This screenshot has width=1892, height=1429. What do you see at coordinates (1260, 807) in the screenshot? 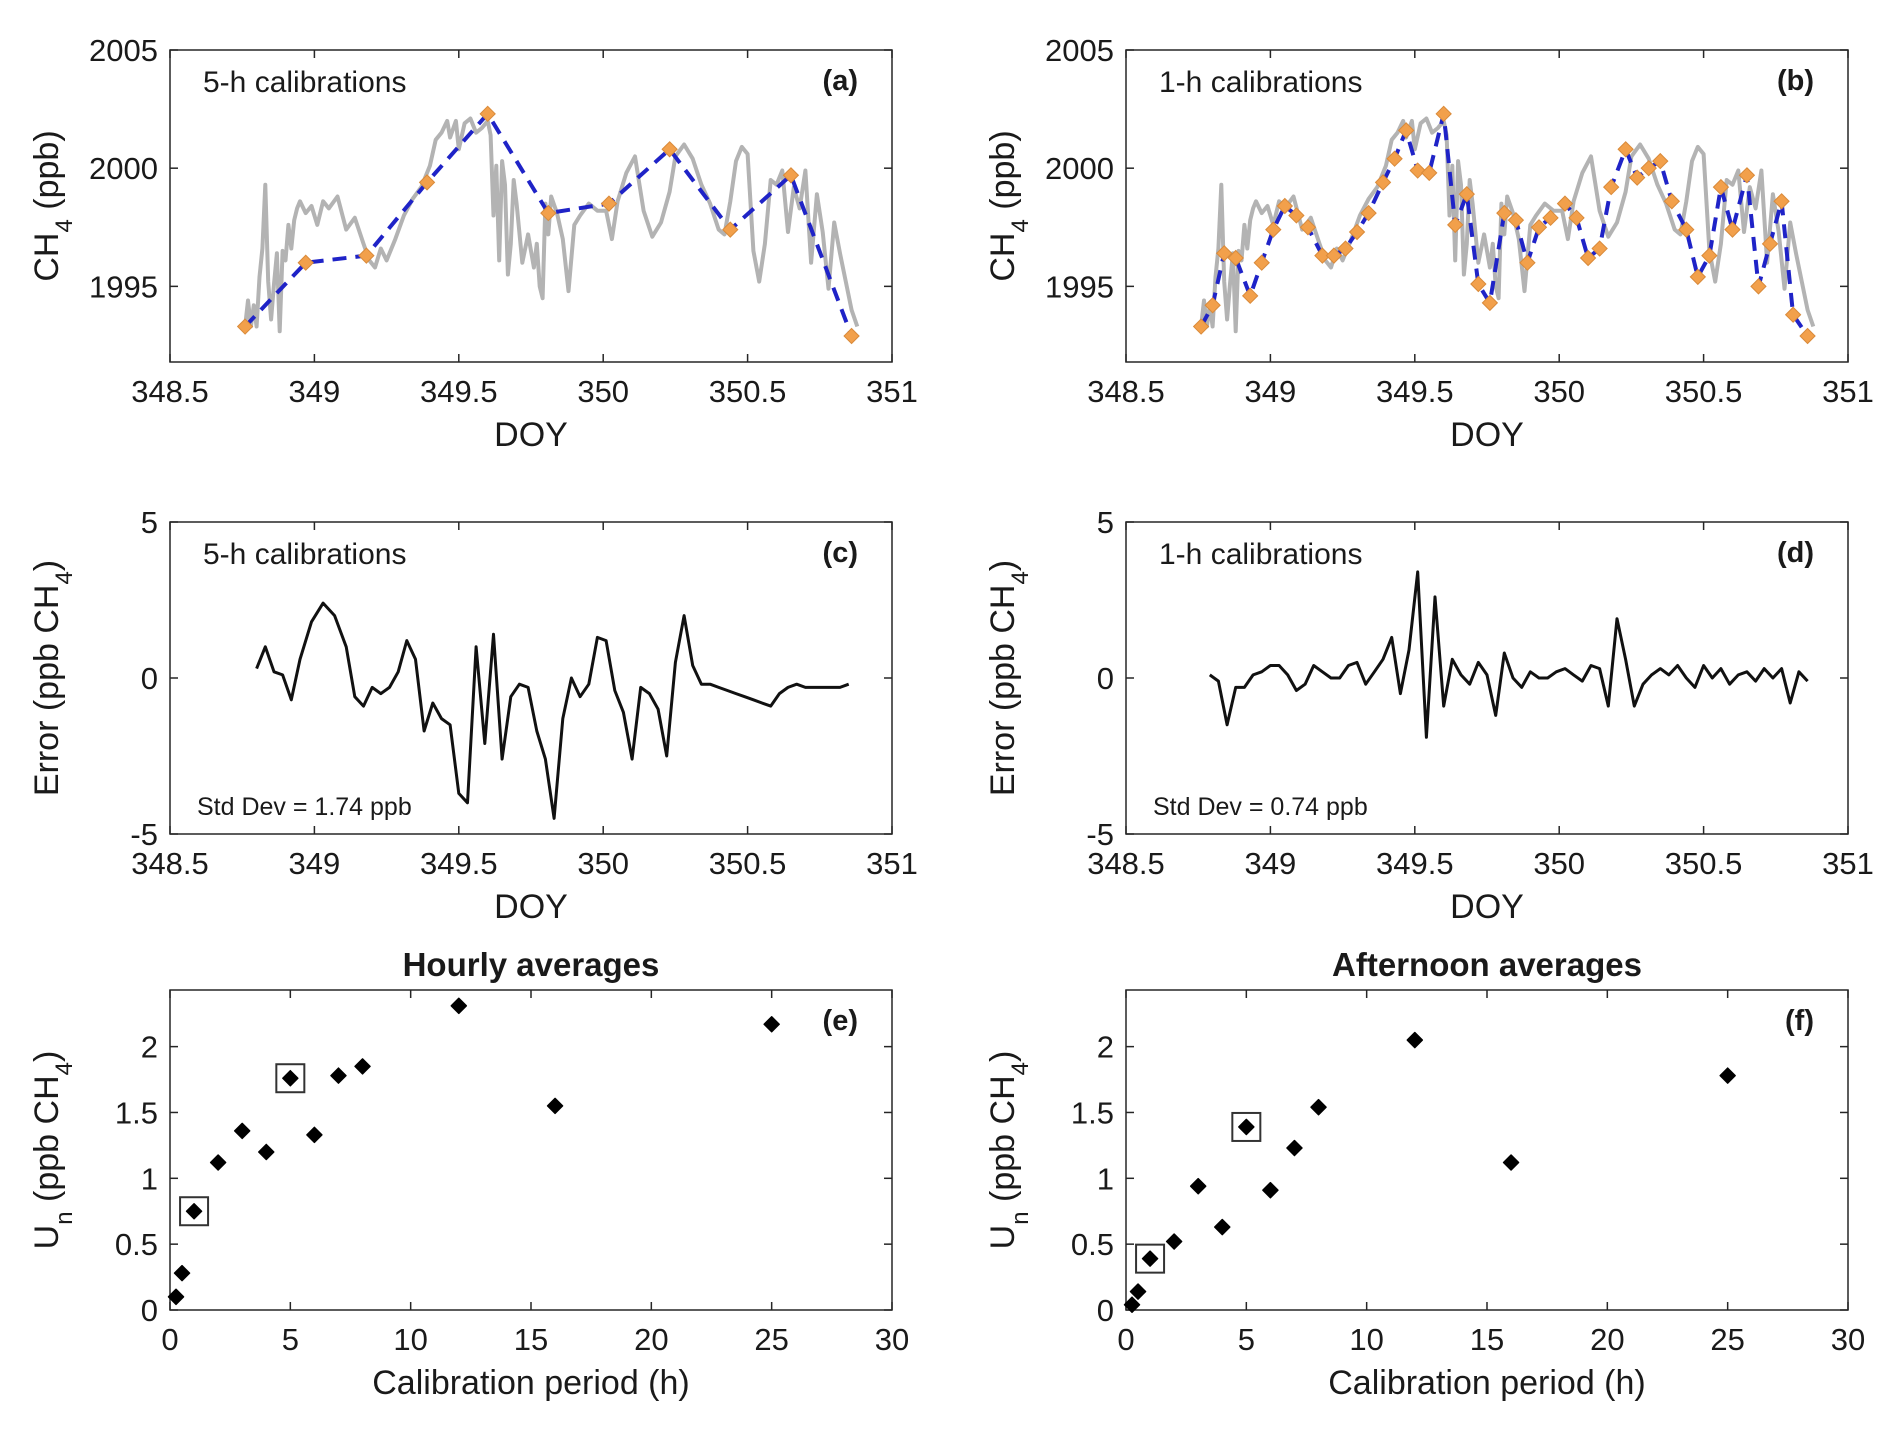
I see `std-dev-annotation: Std Dev = 0.74 ppb` at bounding box center [1260, 807].